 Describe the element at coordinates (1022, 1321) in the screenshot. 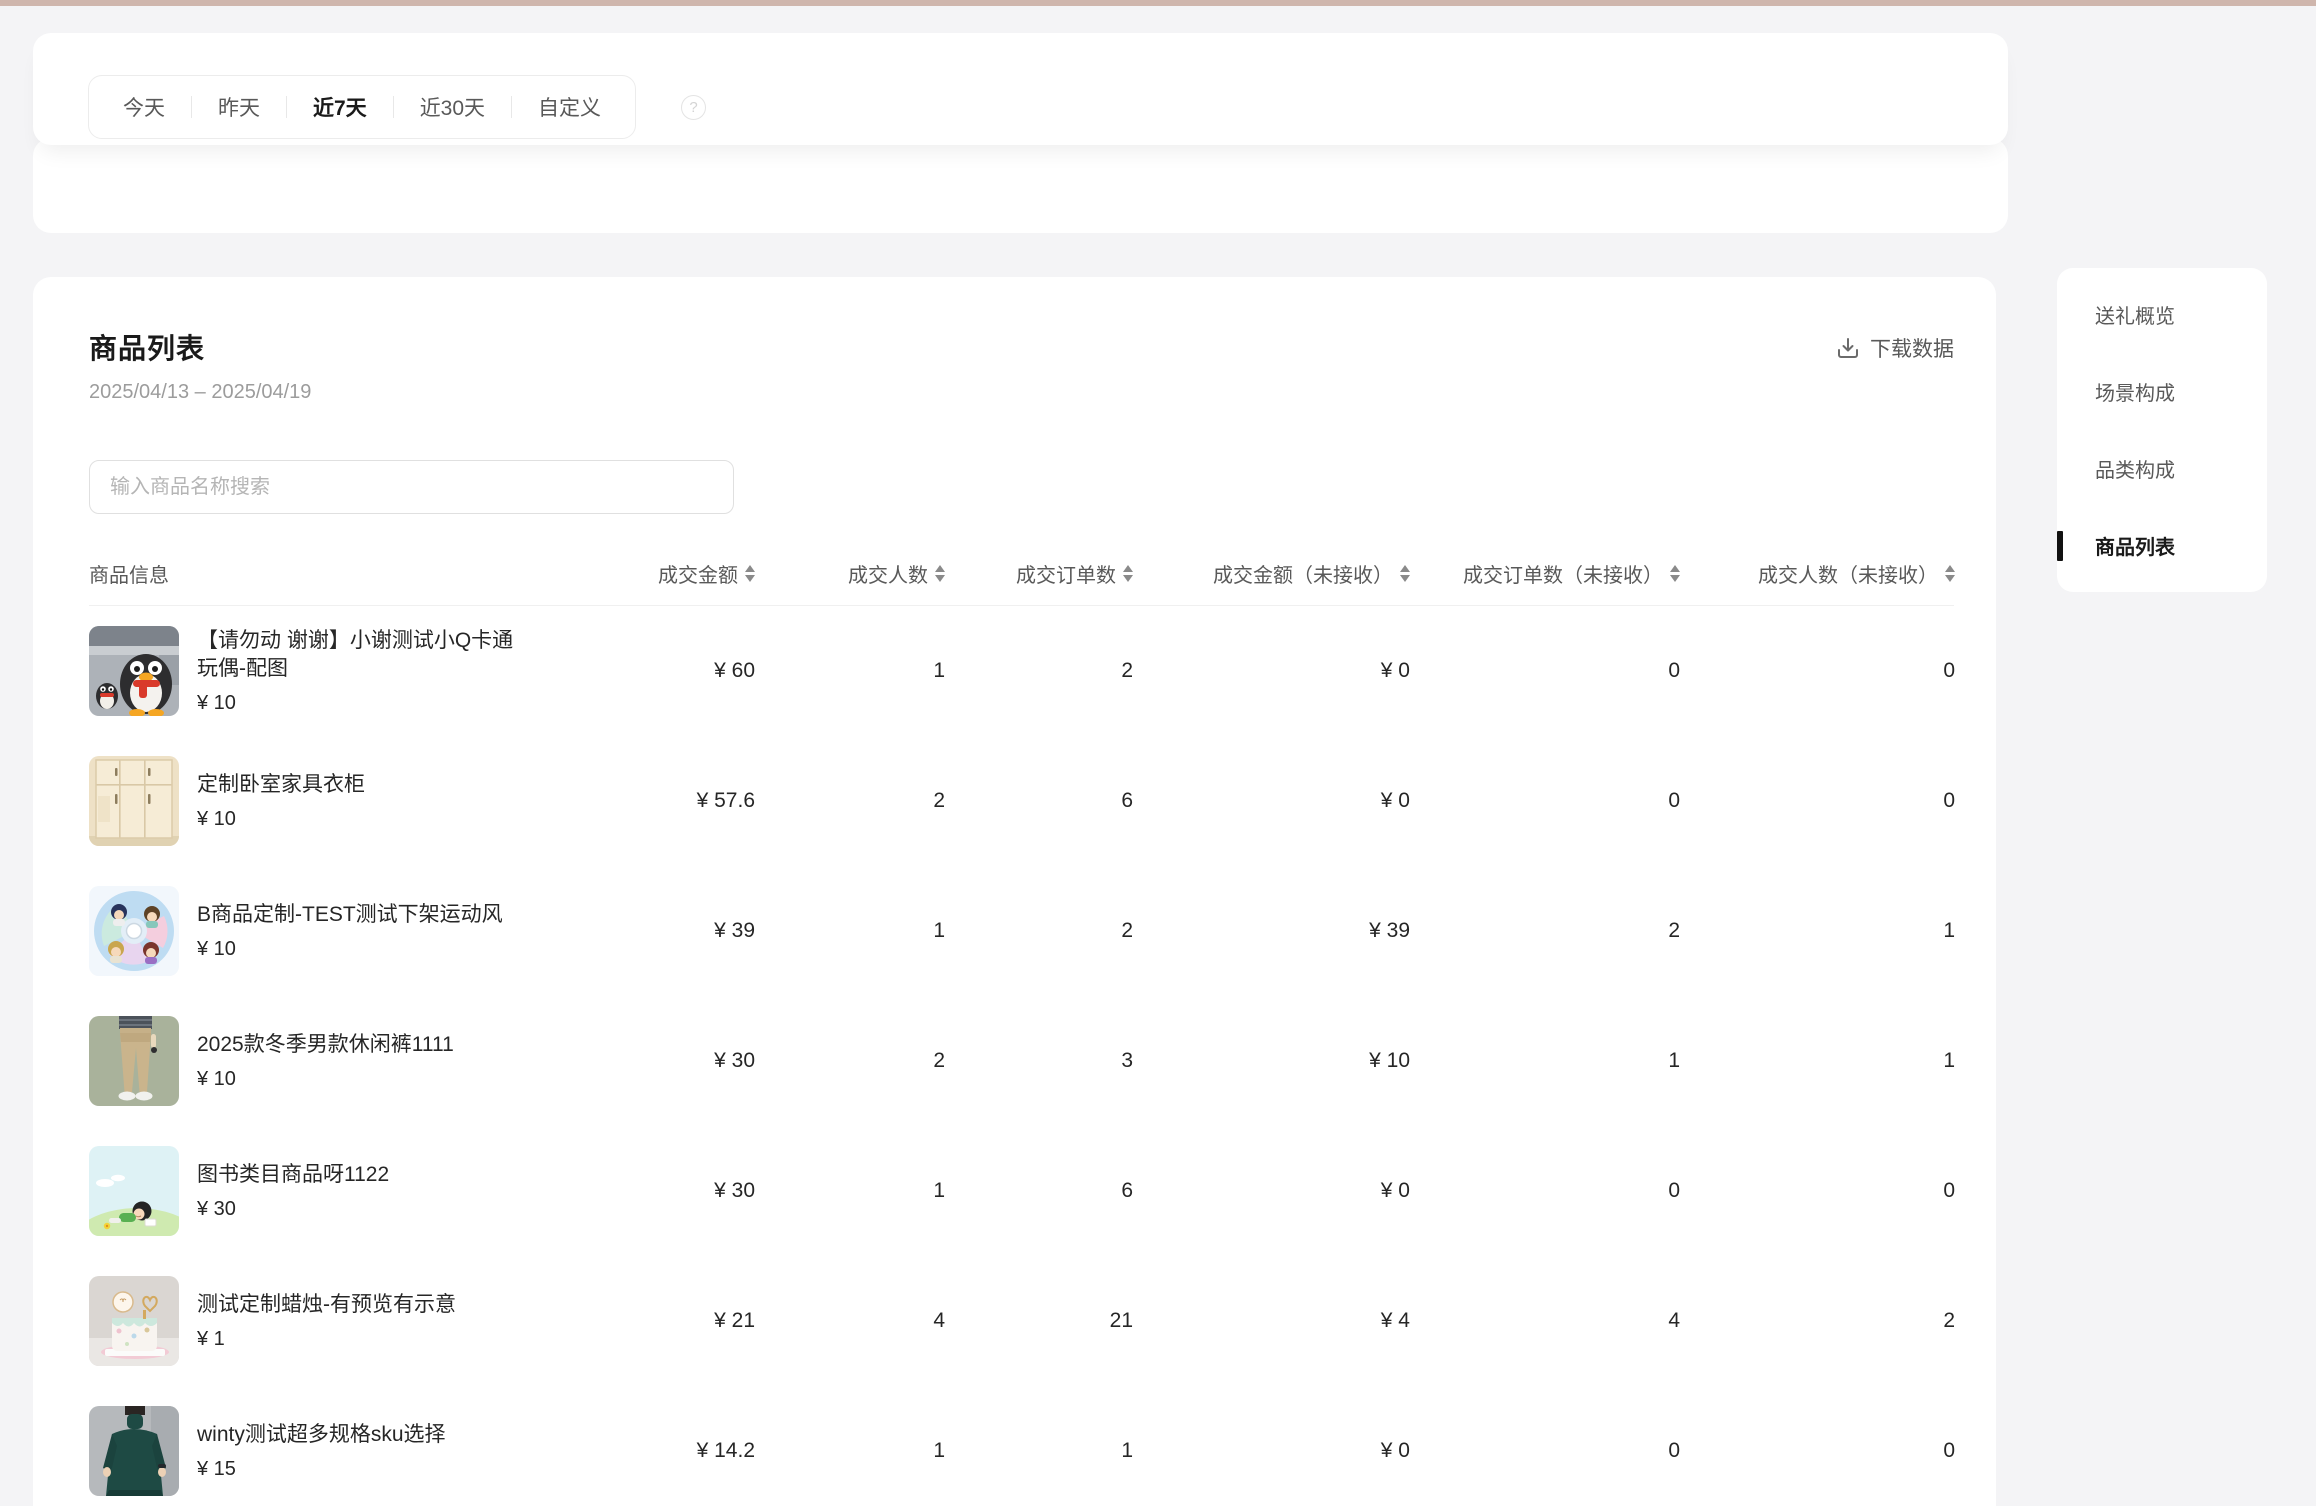

I see `table-row: 测试定制蜡烛-有预览有示意 ¥ 1 ¥ 21 4 21 ¥ 4 4 2` at that location.